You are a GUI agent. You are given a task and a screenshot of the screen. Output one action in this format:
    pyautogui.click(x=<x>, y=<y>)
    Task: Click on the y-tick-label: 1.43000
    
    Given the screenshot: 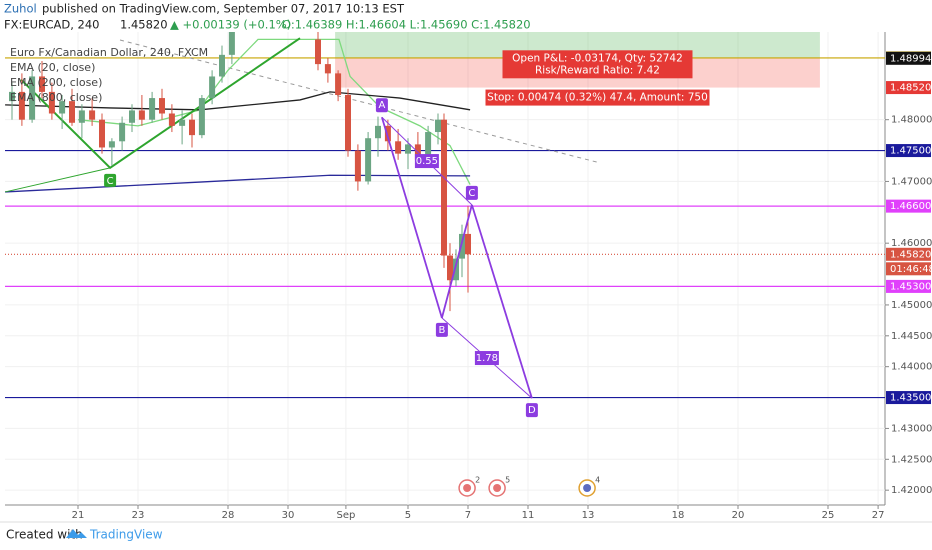 What is the action you would take?
    pyautogui.click(x=911, y=428)
    